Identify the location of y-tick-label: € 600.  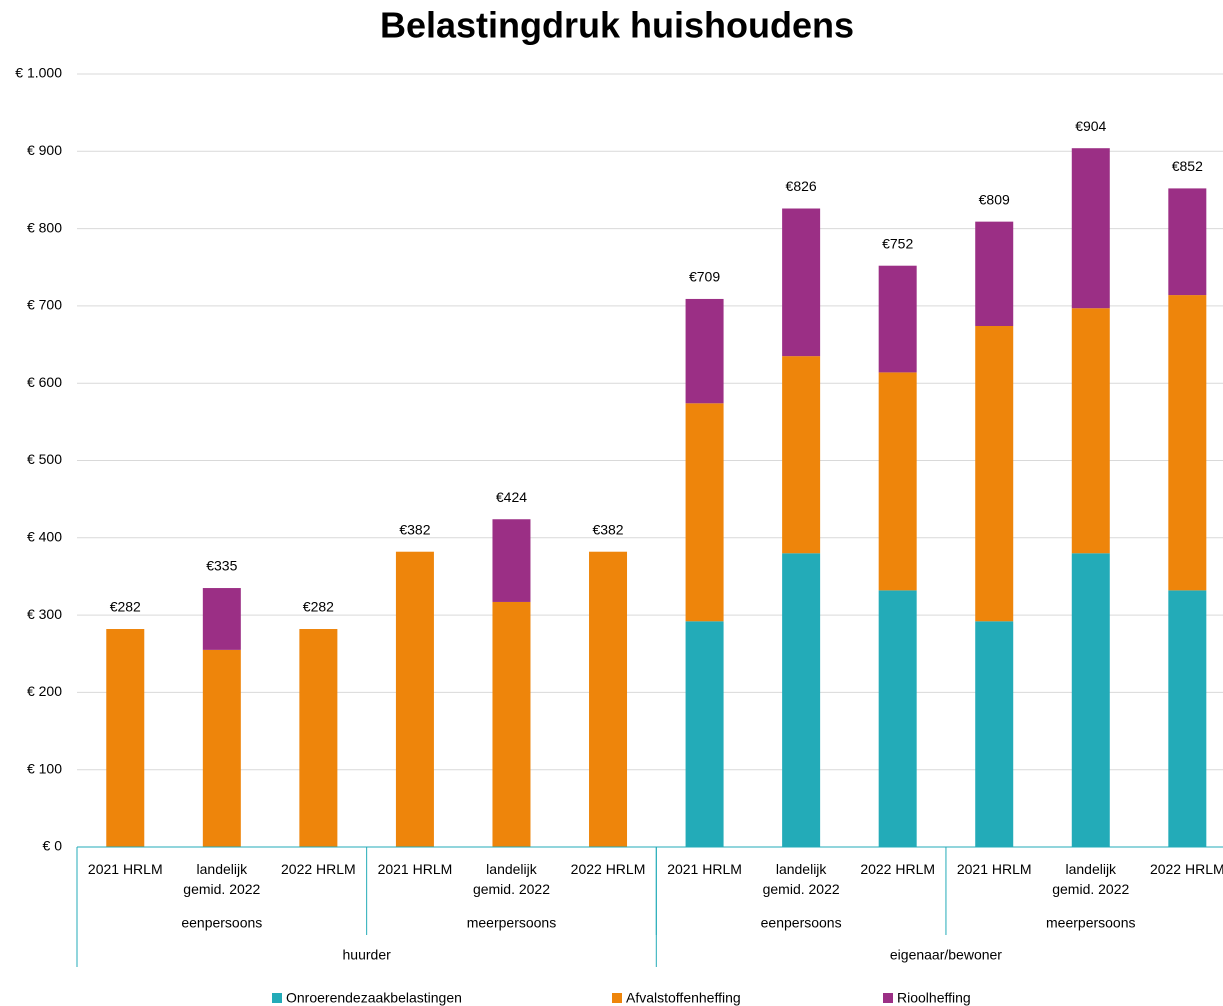
(44, 382).